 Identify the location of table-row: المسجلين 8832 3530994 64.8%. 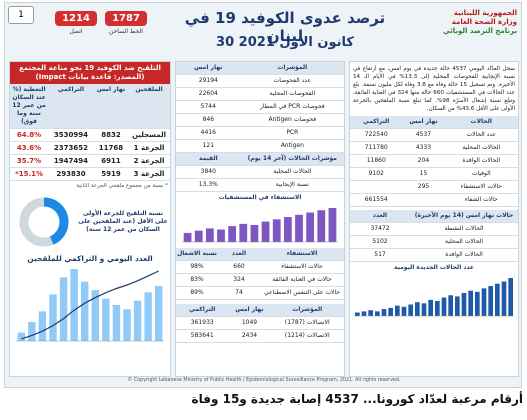
(90, 135).